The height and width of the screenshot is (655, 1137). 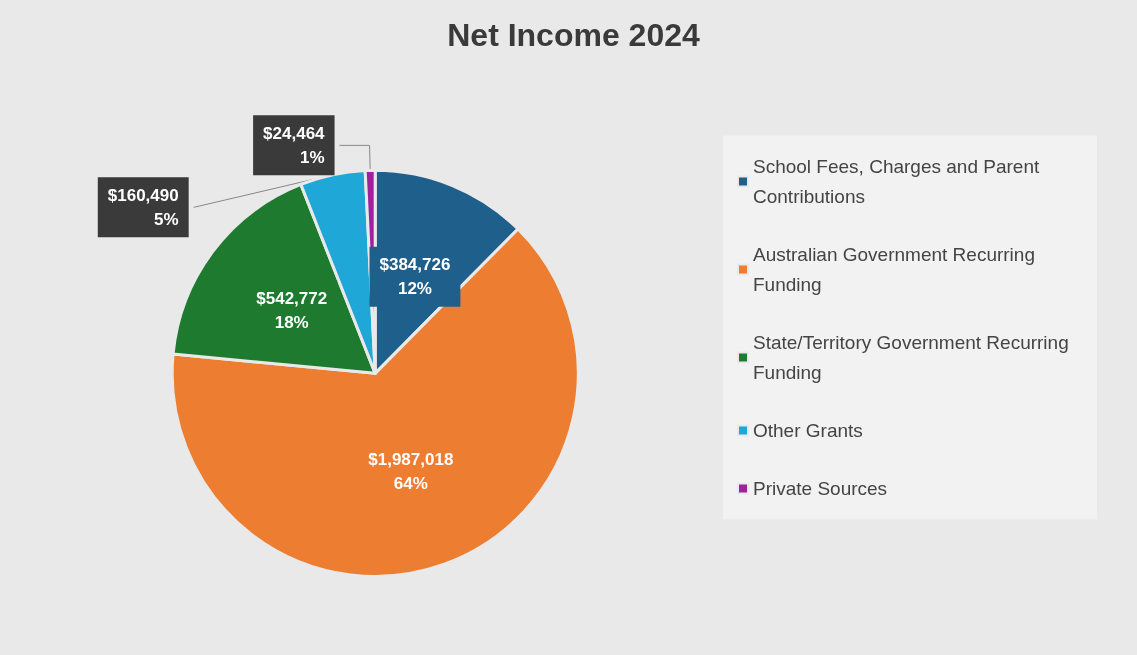 What do you see at coordinates (573, 35) in the screenshot?
I see `chart-title: Net Income 2024` at bounding box center [573, 35].